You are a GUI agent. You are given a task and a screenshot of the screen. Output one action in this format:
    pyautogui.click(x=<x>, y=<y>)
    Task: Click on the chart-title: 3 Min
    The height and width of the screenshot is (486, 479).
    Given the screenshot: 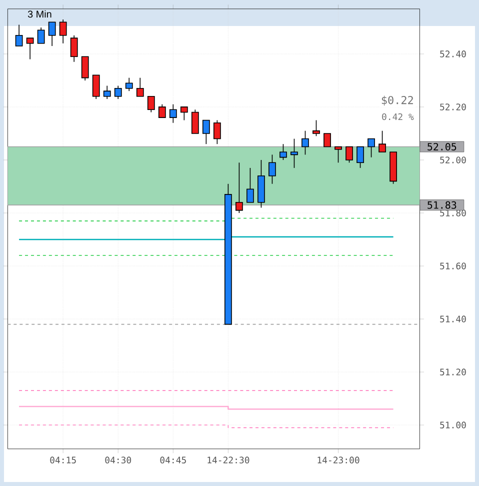 What is the action you would take?
    pyautogui.click(x=40, y=14)
    